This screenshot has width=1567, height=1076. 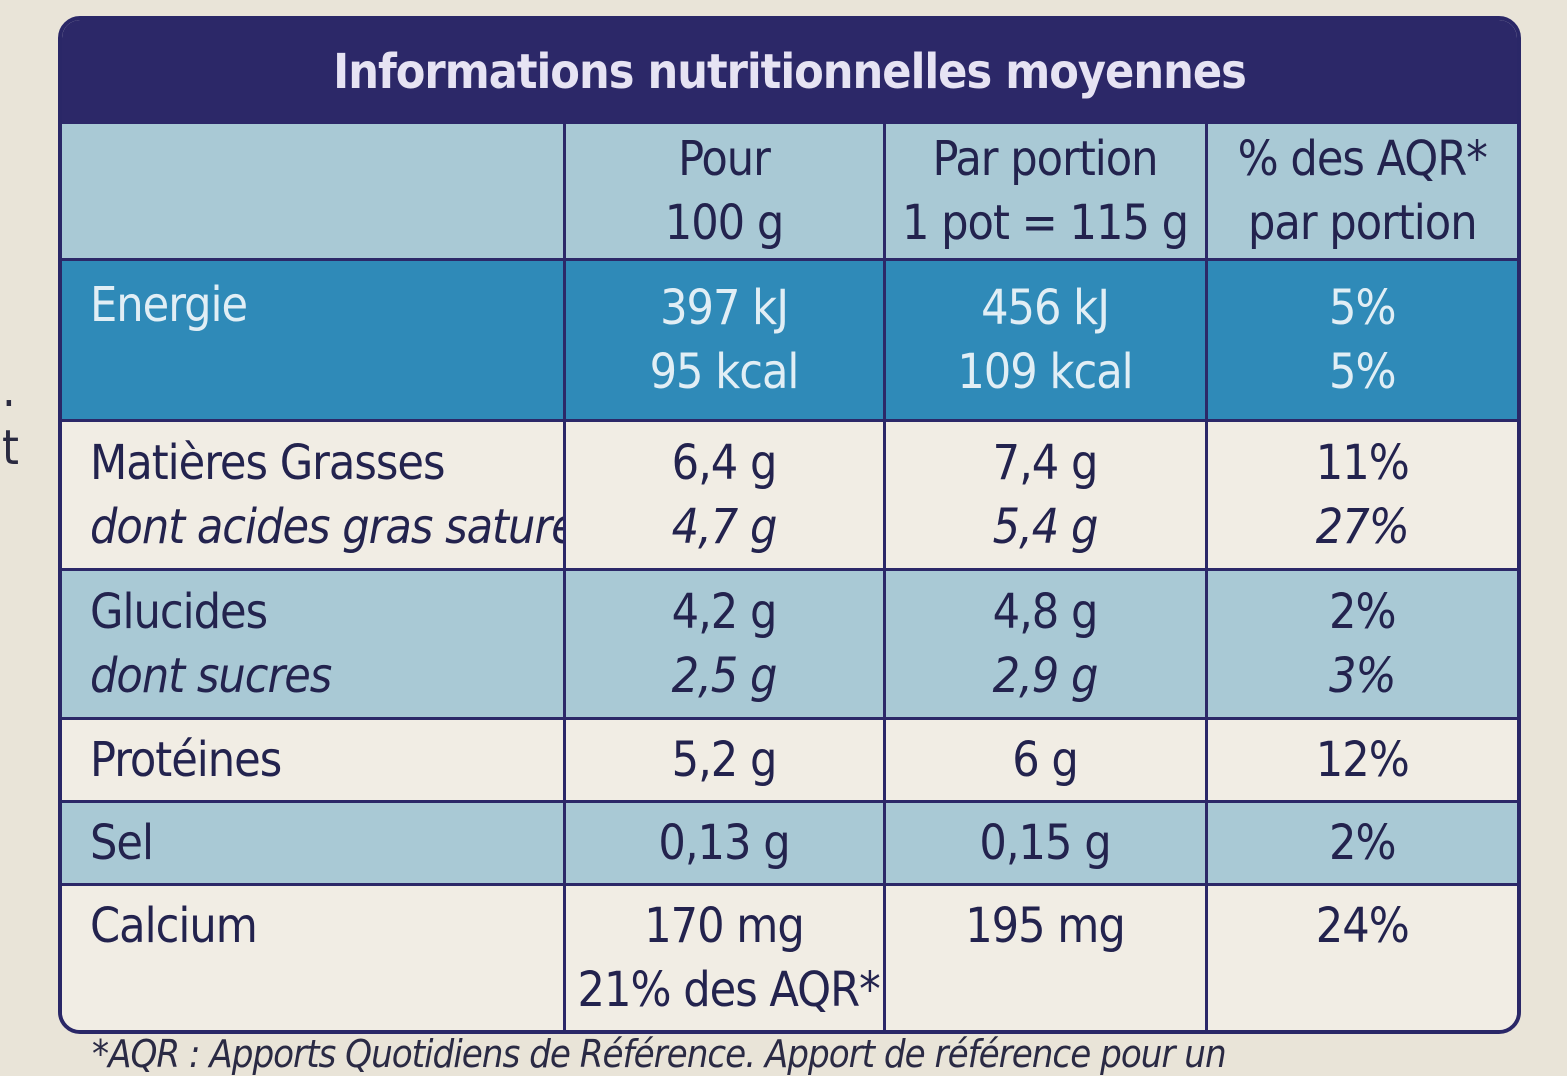 What do you see at coordinates (1362, 372) in the screenshot?
I see `energie-kcal-percent: 5%` at bounding box center [1362, 372].